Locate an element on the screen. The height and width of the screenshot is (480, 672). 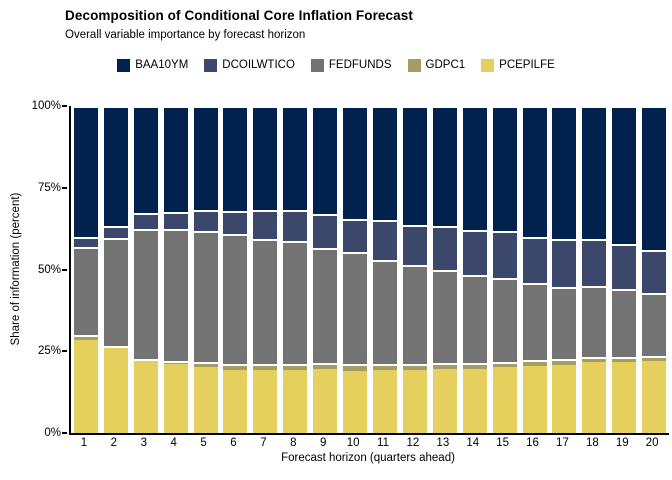
x-tick-label: 18 is located at coordinates (592, 443).